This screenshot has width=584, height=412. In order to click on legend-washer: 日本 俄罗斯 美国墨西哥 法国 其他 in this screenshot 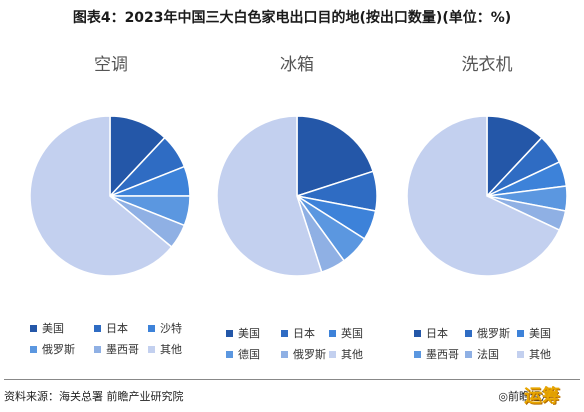, I will do `click(499, 347)`.